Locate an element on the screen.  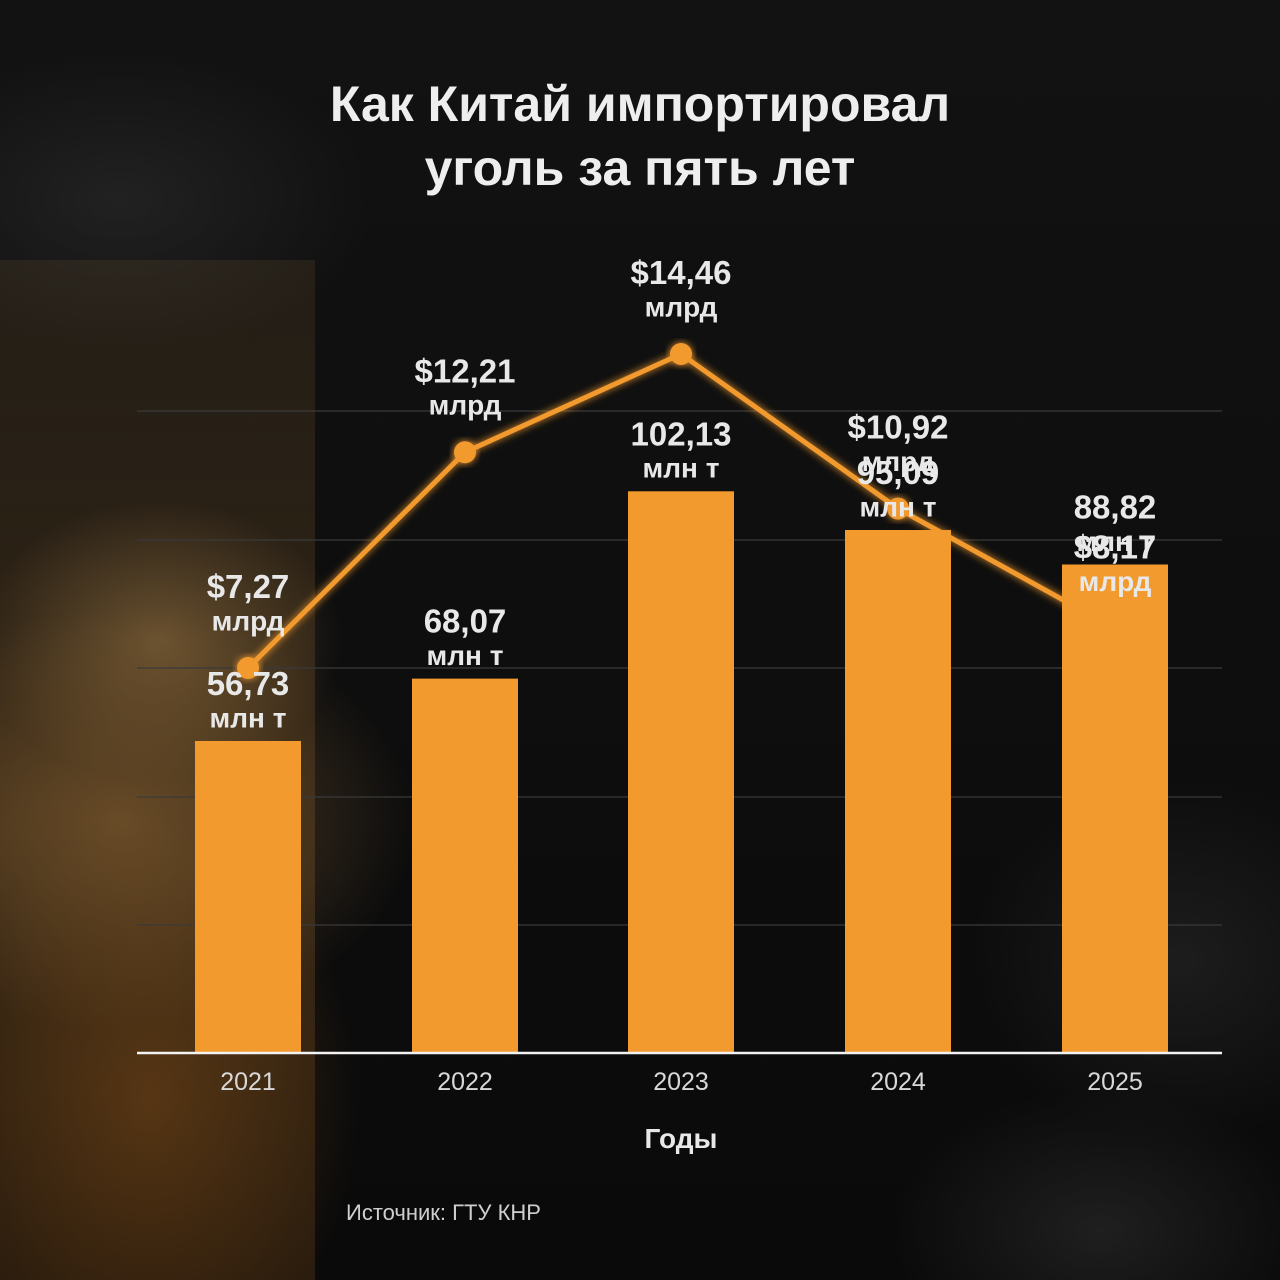
x-tick-labels: 2021 2022 2023 2024 2025 is located at coordinates (681, 1082).